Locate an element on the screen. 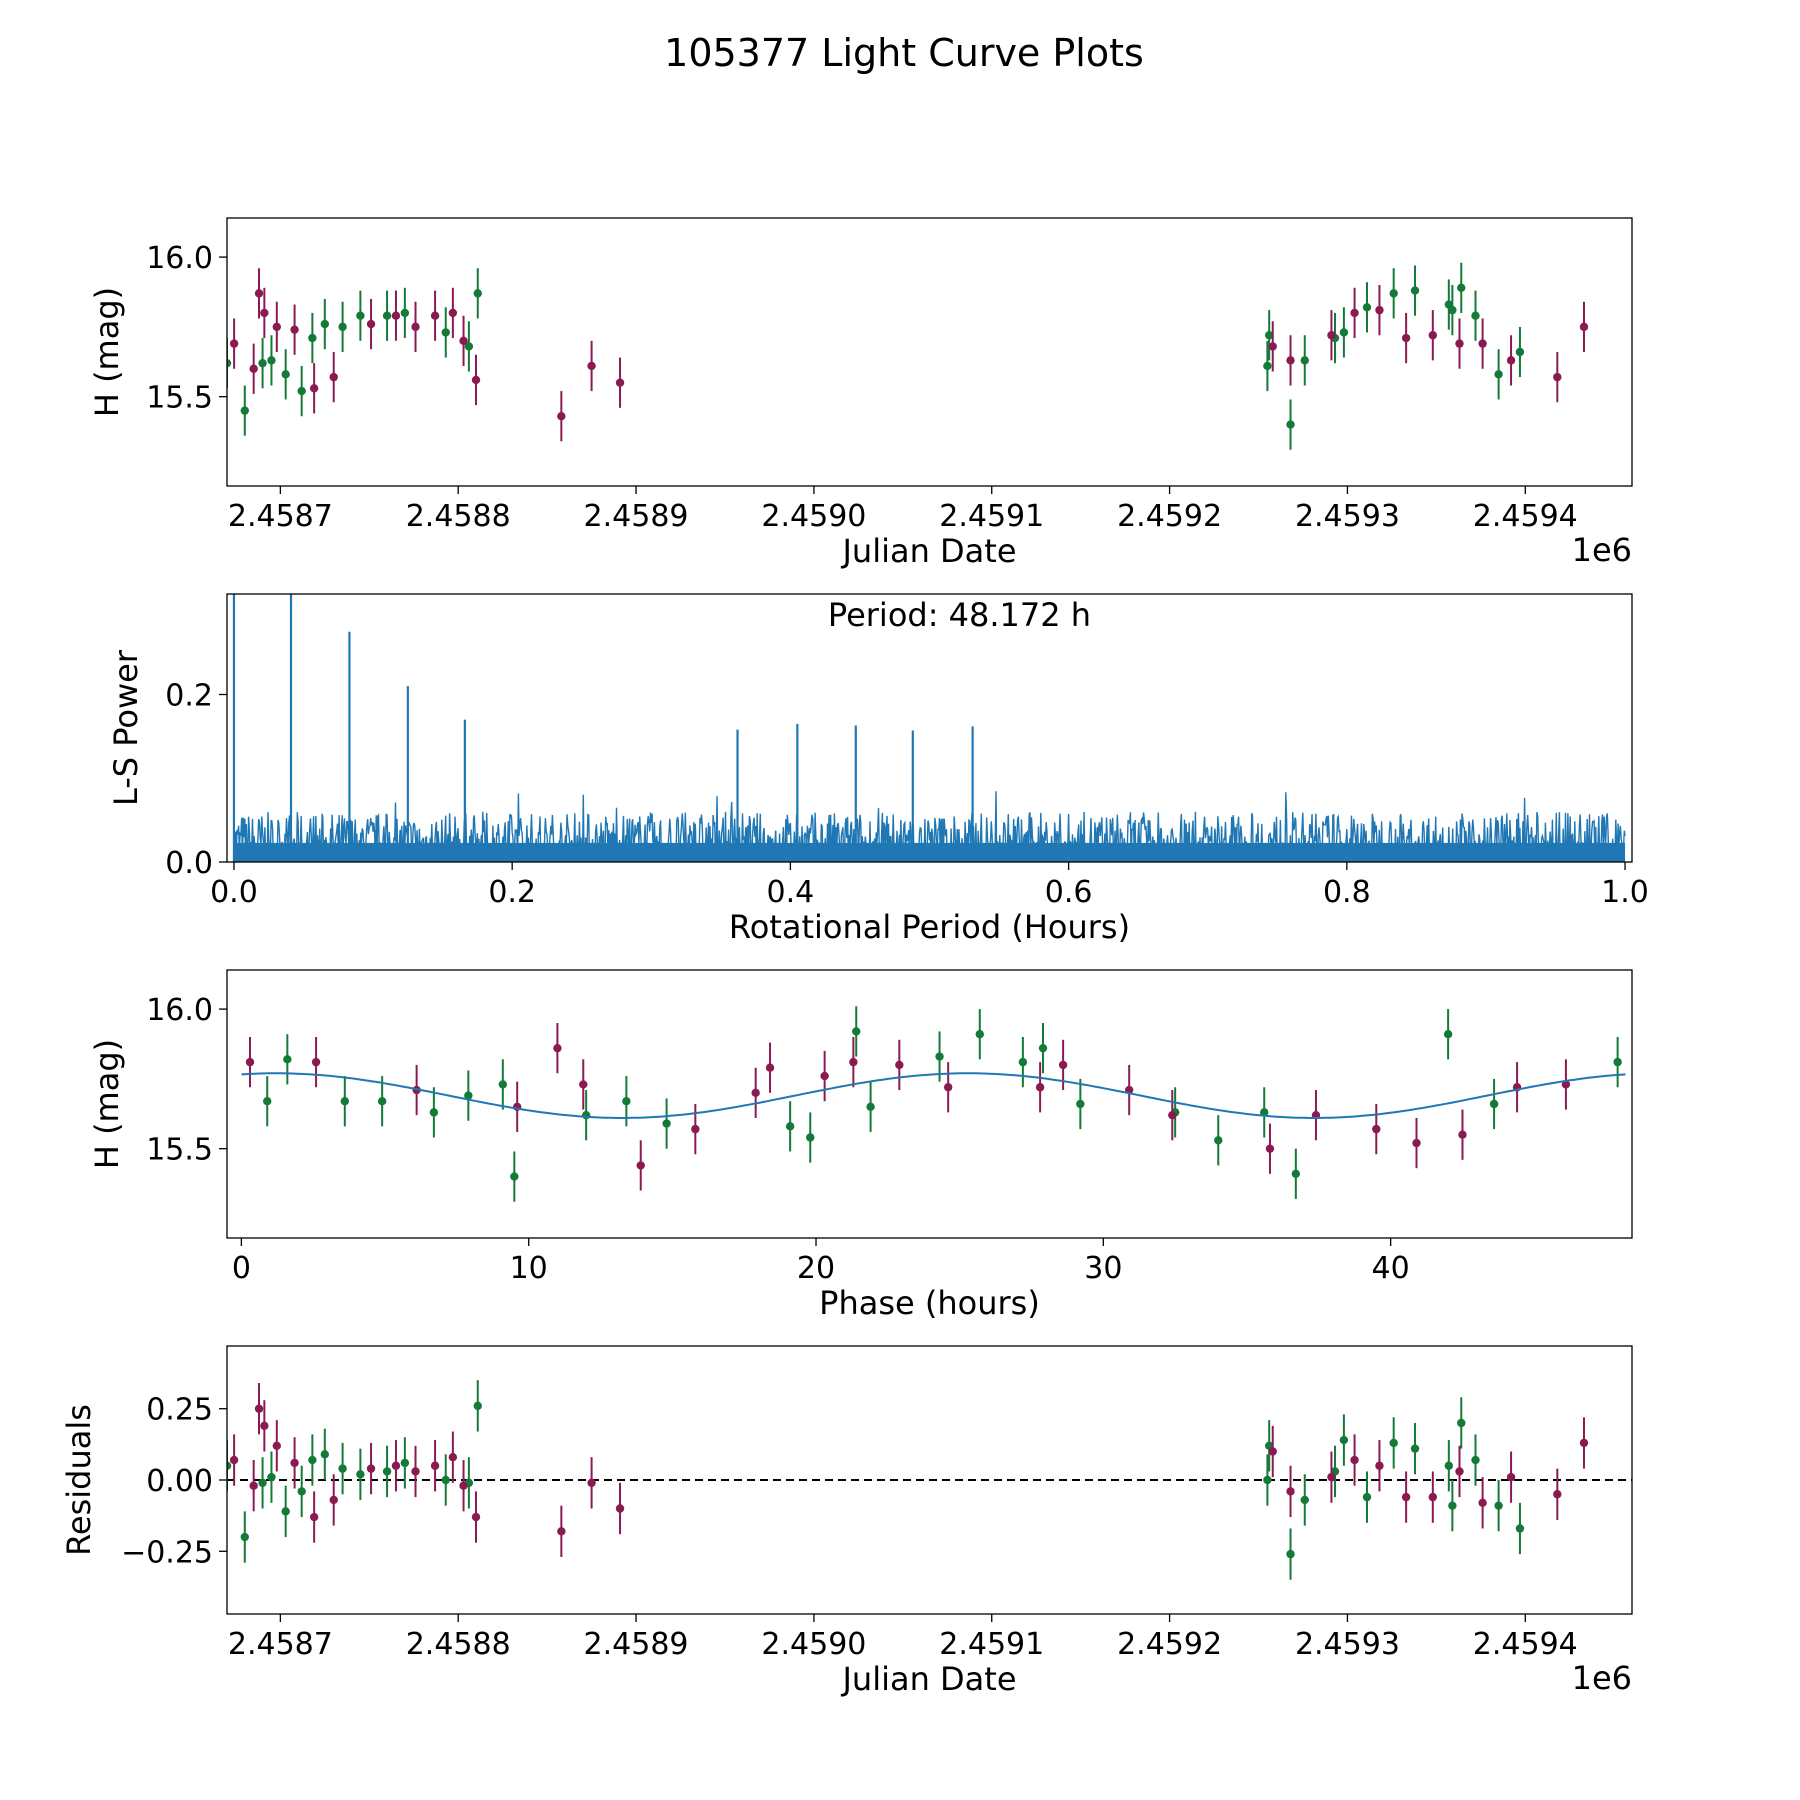 Image resolution: width=1800 pixels, height=1800 pixels. period-annotation: Period: 48.172 h is located at coordinates (959, 615).